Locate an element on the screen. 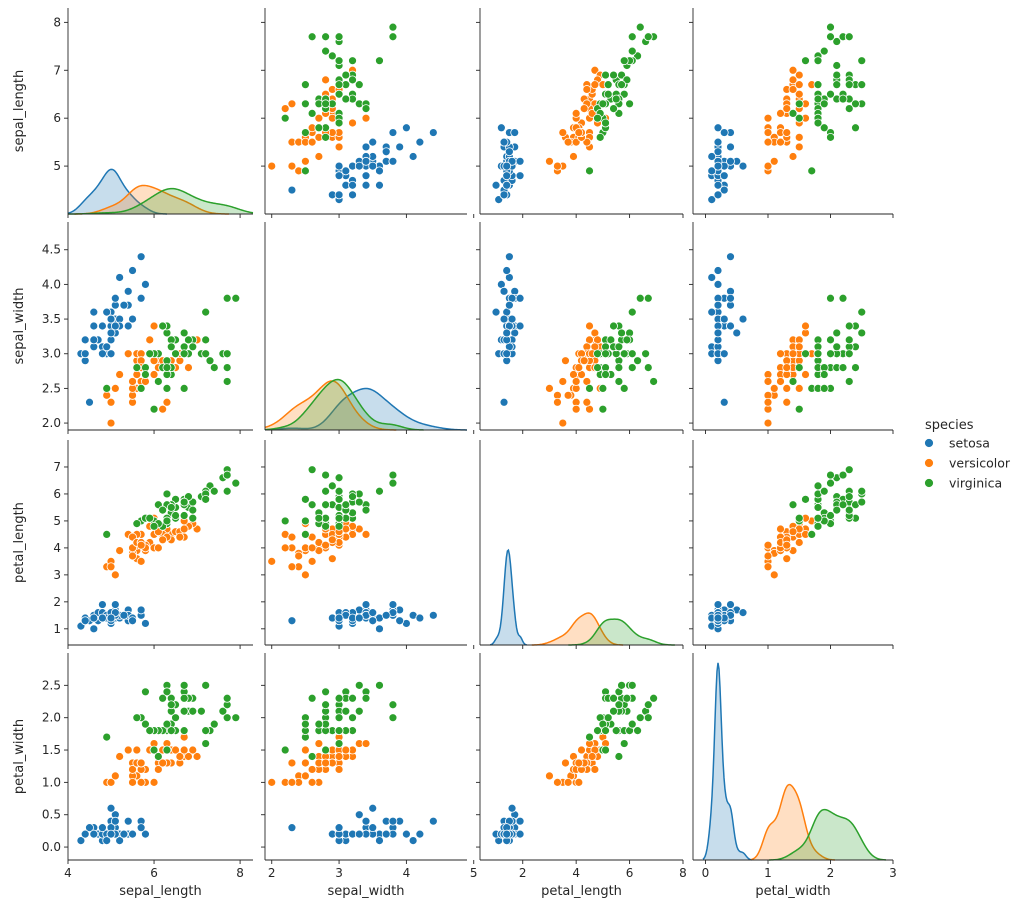  x-tick-label: 6 is located at coordinates (630, 873).